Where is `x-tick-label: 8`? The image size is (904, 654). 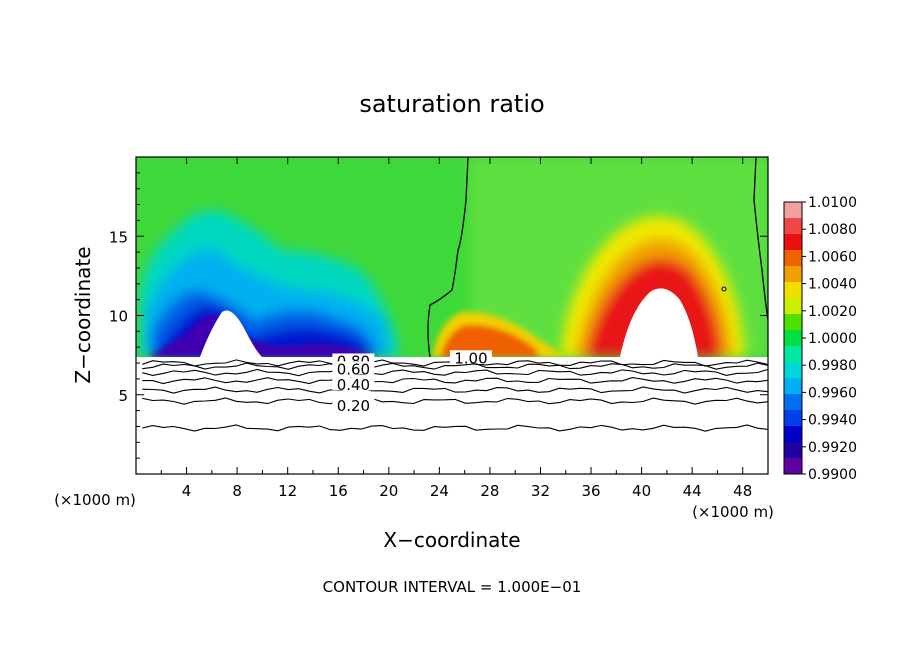
x-tick-label: 8 is located at coordinates (237, 491).